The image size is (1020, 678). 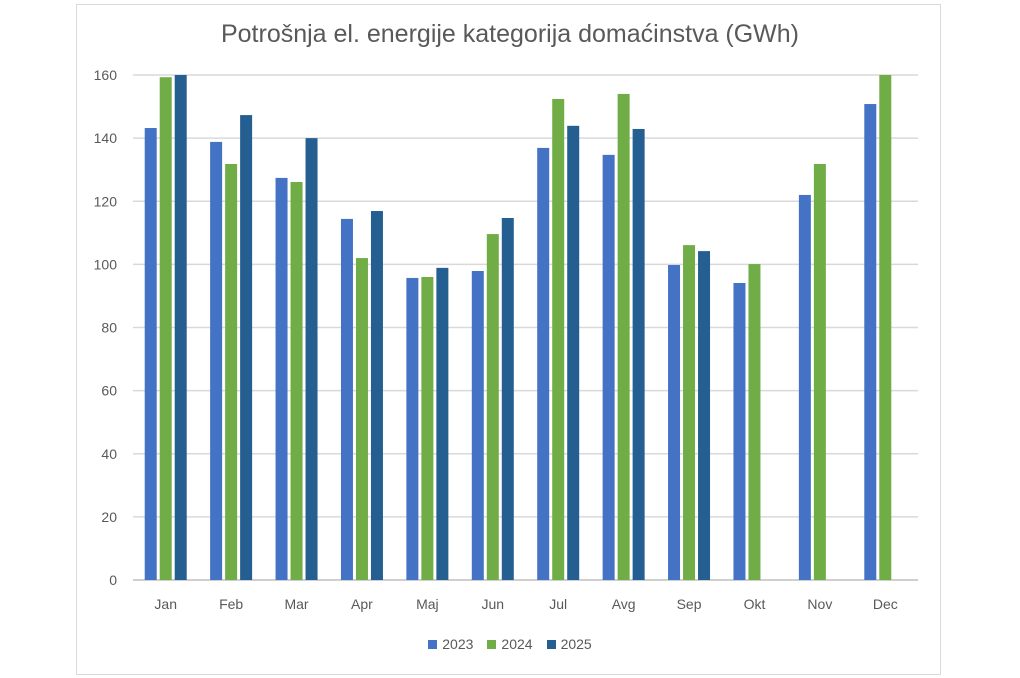 What do you see at coordinates (689, 412) in the screenshot?
I see `bar-2024-Sep` at bounding box center [689, 412].